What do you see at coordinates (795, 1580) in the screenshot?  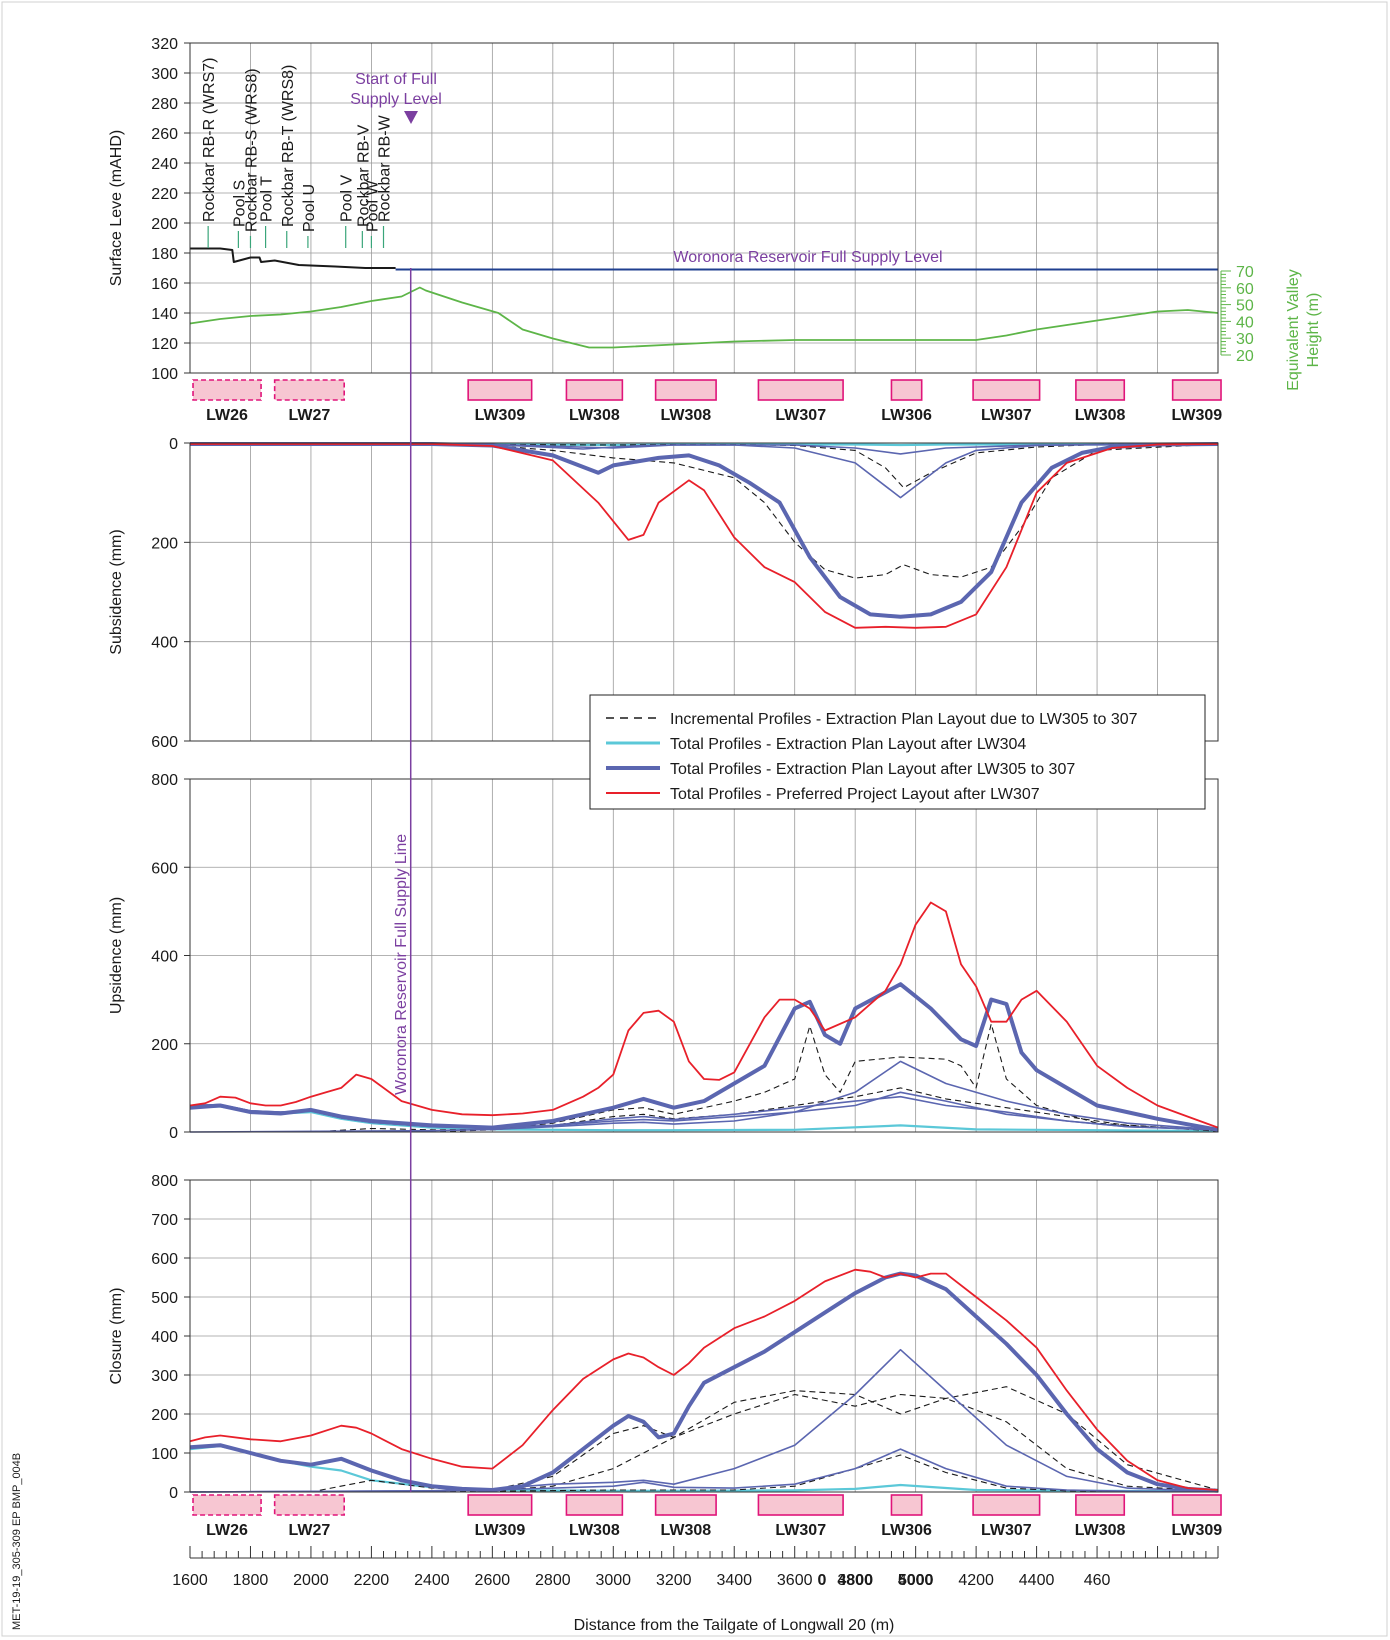 I see `x-tick-label: 3600` at bounding box center [795, 1580].